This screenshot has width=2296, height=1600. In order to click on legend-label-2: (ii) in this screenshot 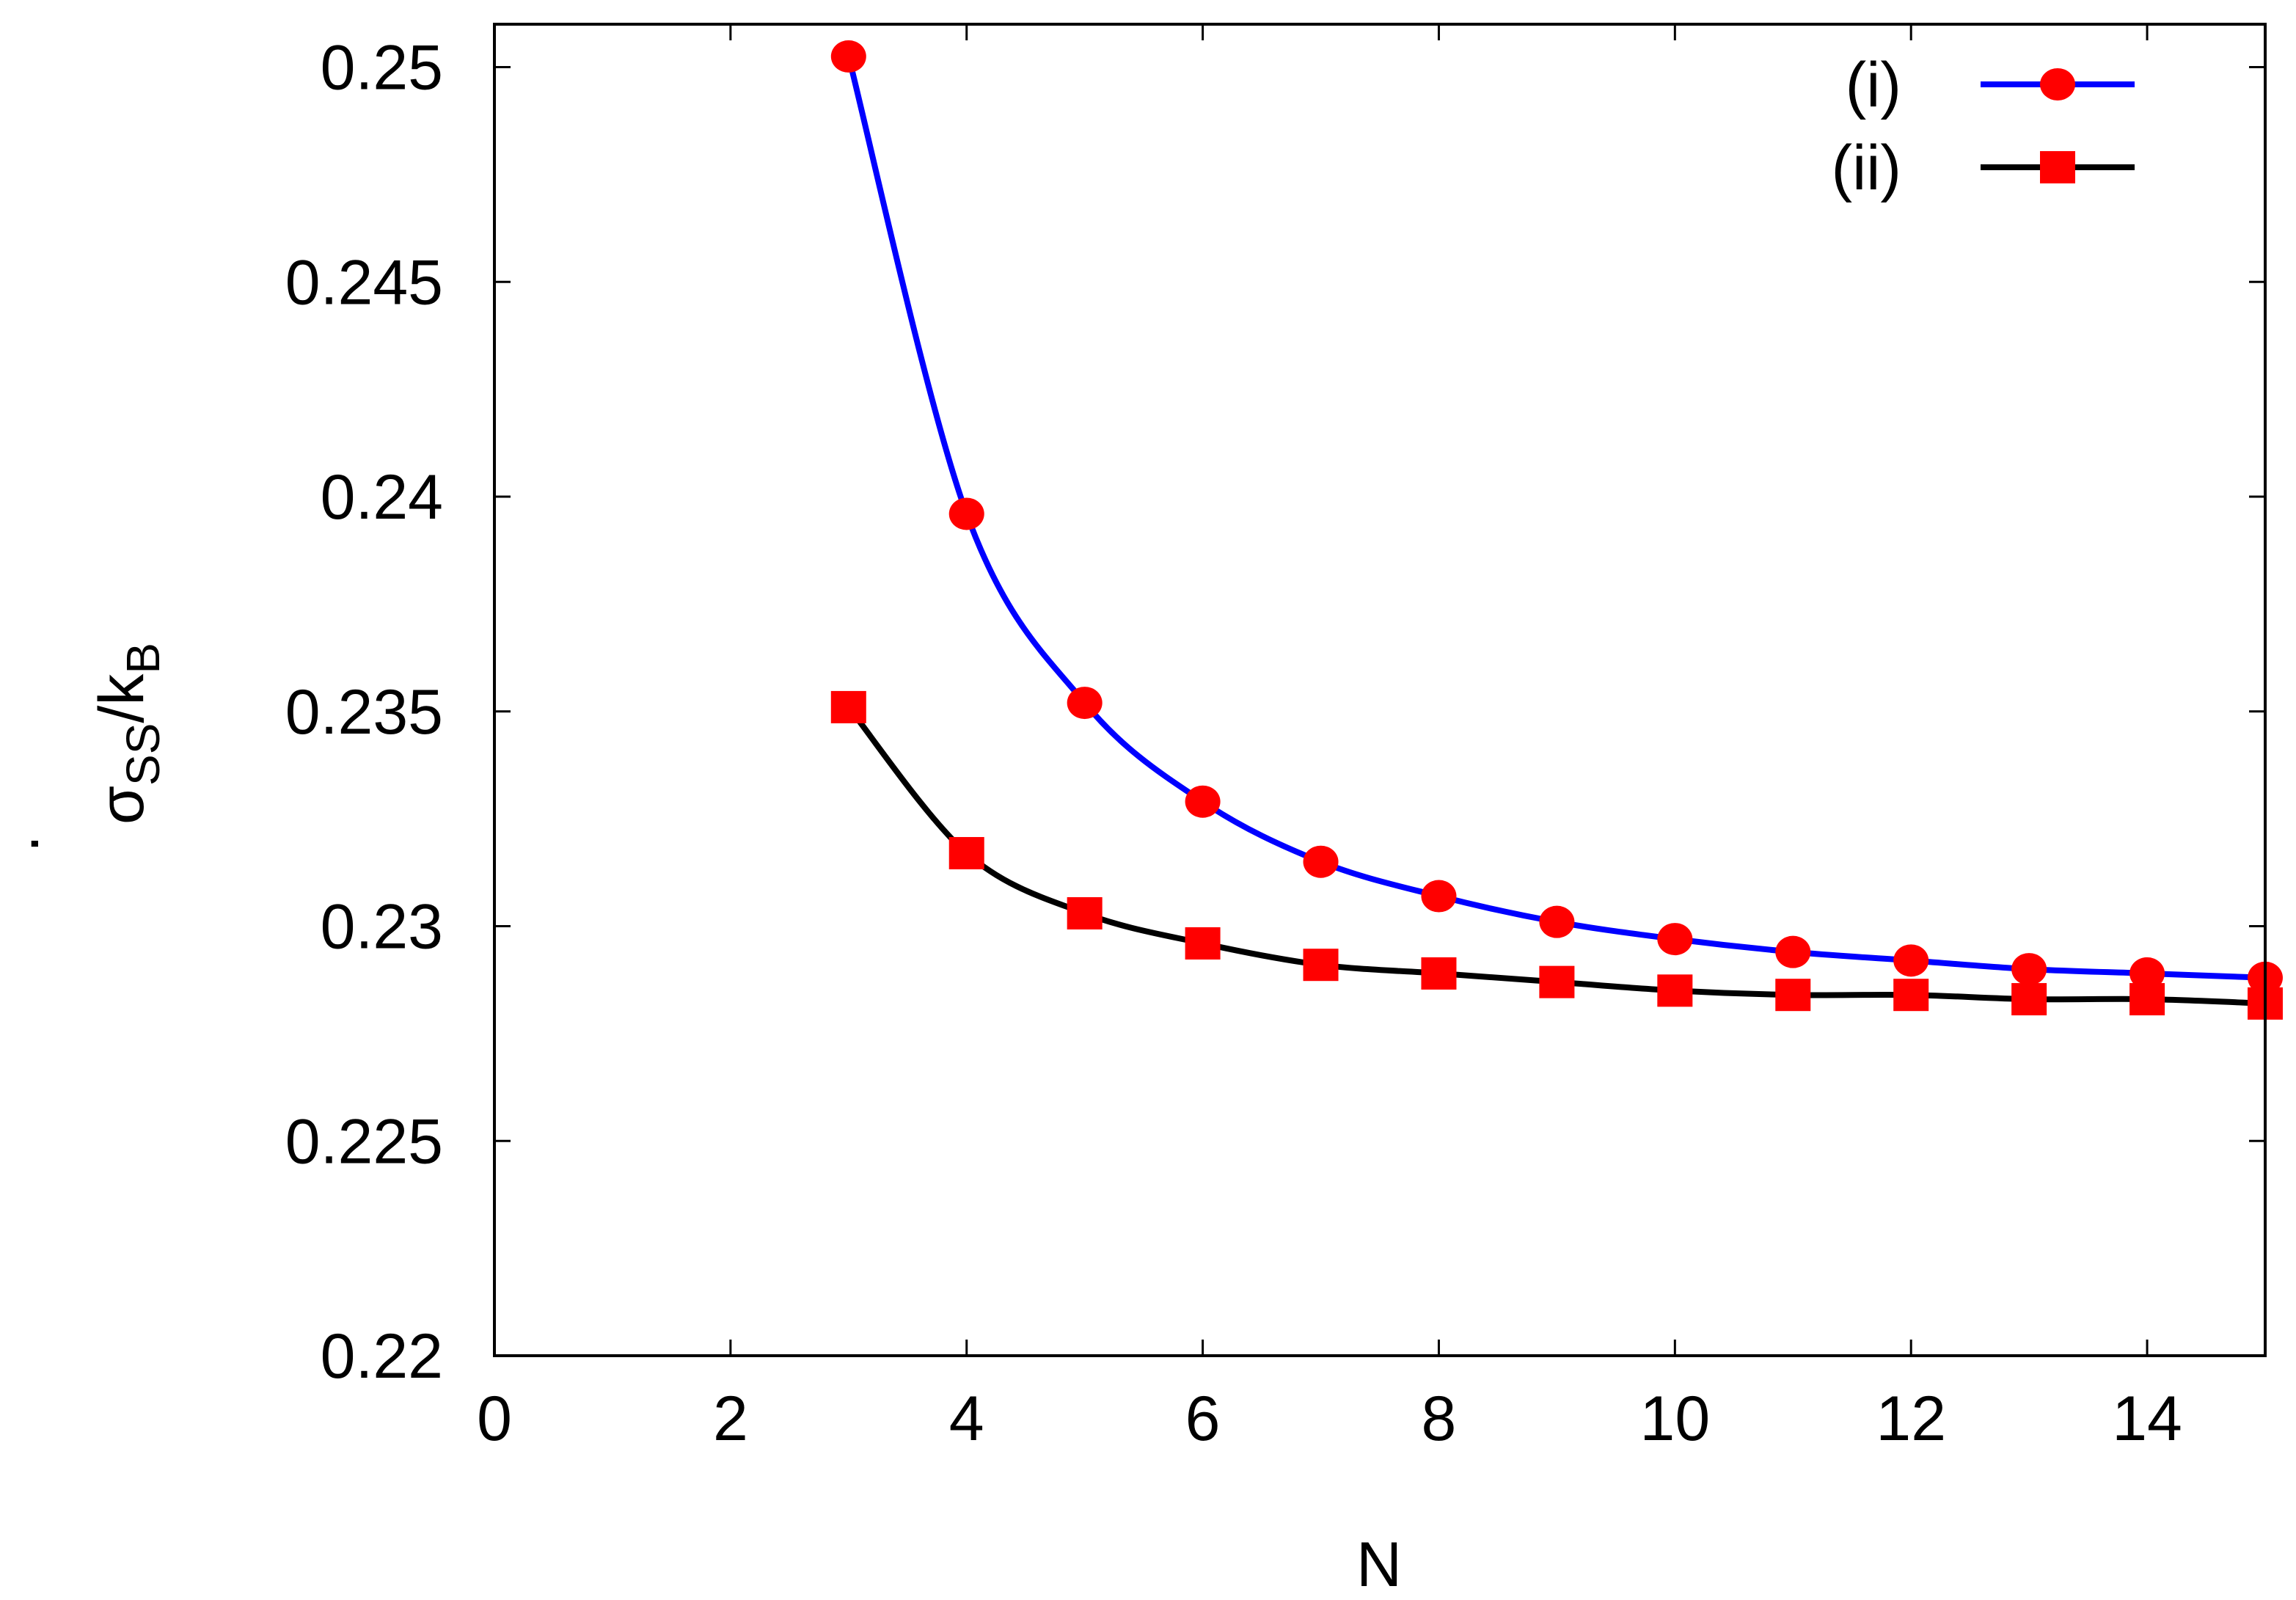, I will do `click(1867, 168)`.